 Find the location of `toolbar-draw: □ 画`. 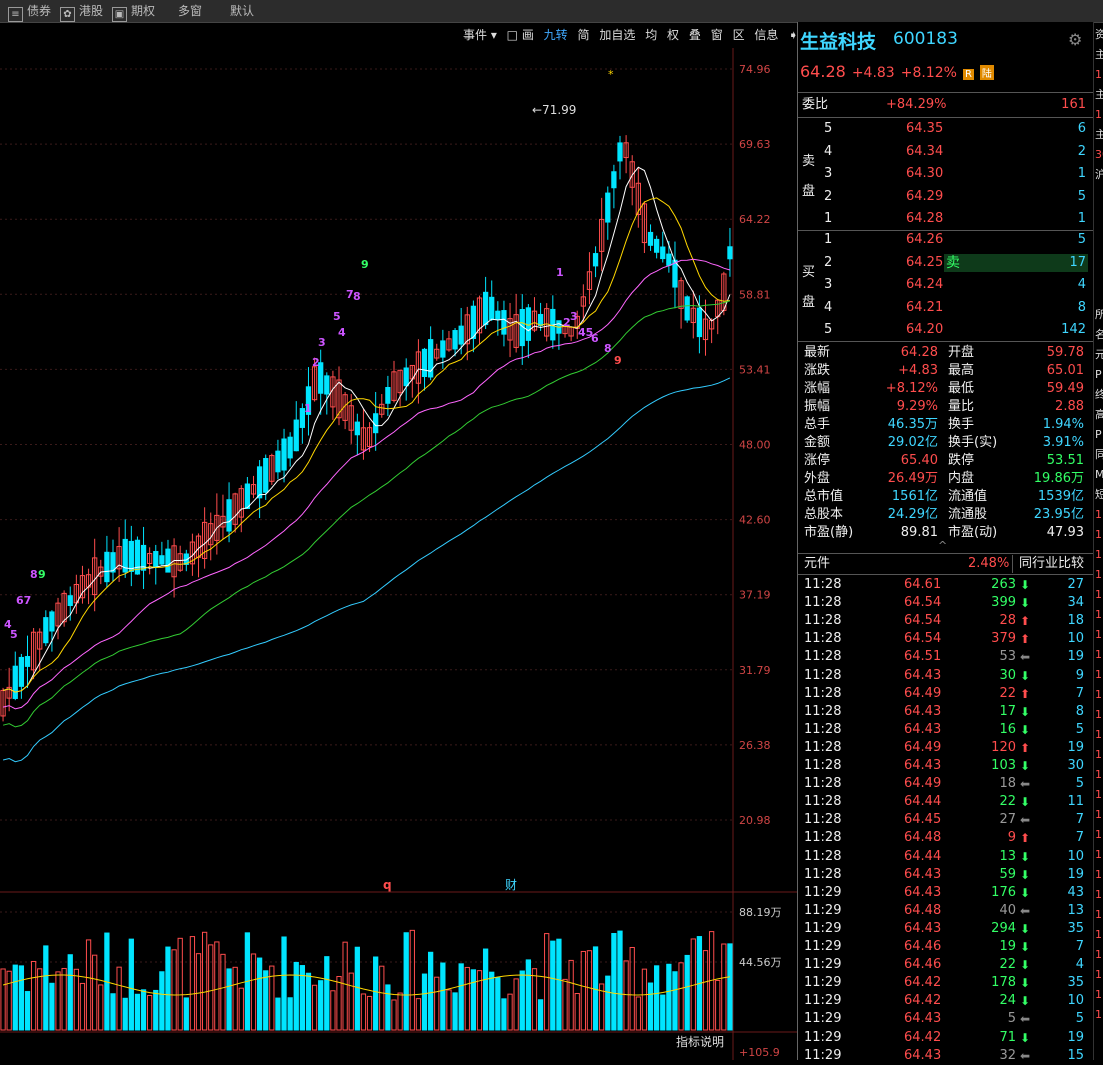

toolbar-draw: □ 画 is located at coordinates (520, 35).